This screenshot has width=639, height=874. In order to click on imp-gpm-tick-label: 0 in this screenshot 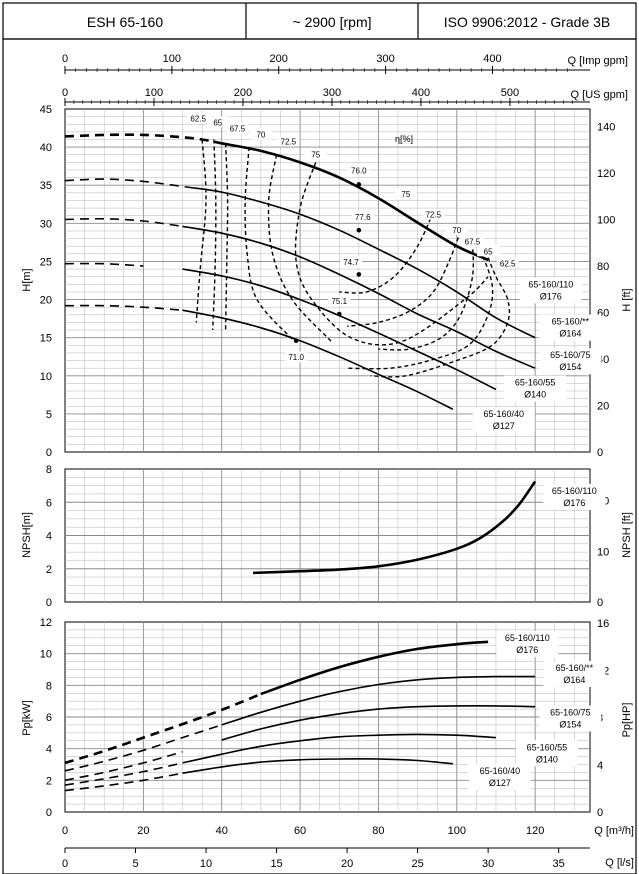, I will do `click(65, 59)`.